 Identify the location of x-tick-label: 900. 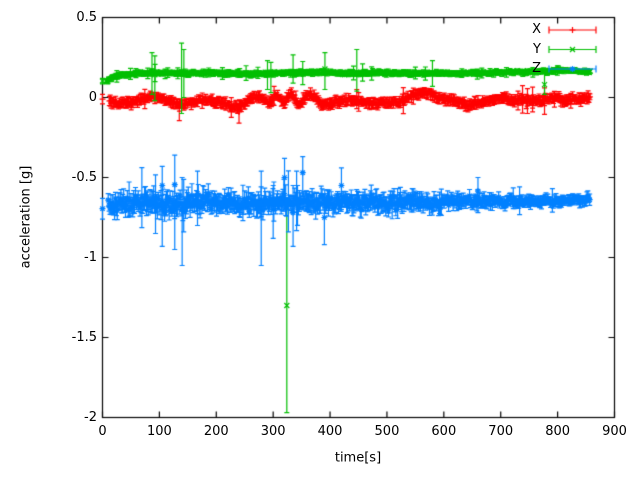
(614, 431).